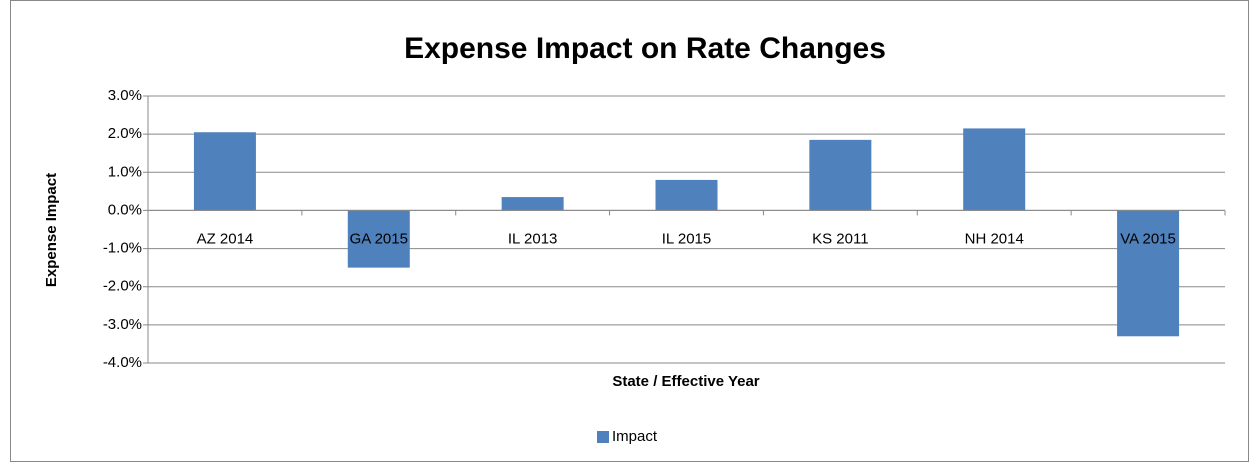  I want to click on y-tick-label: 0.0%, so click(125, 209).